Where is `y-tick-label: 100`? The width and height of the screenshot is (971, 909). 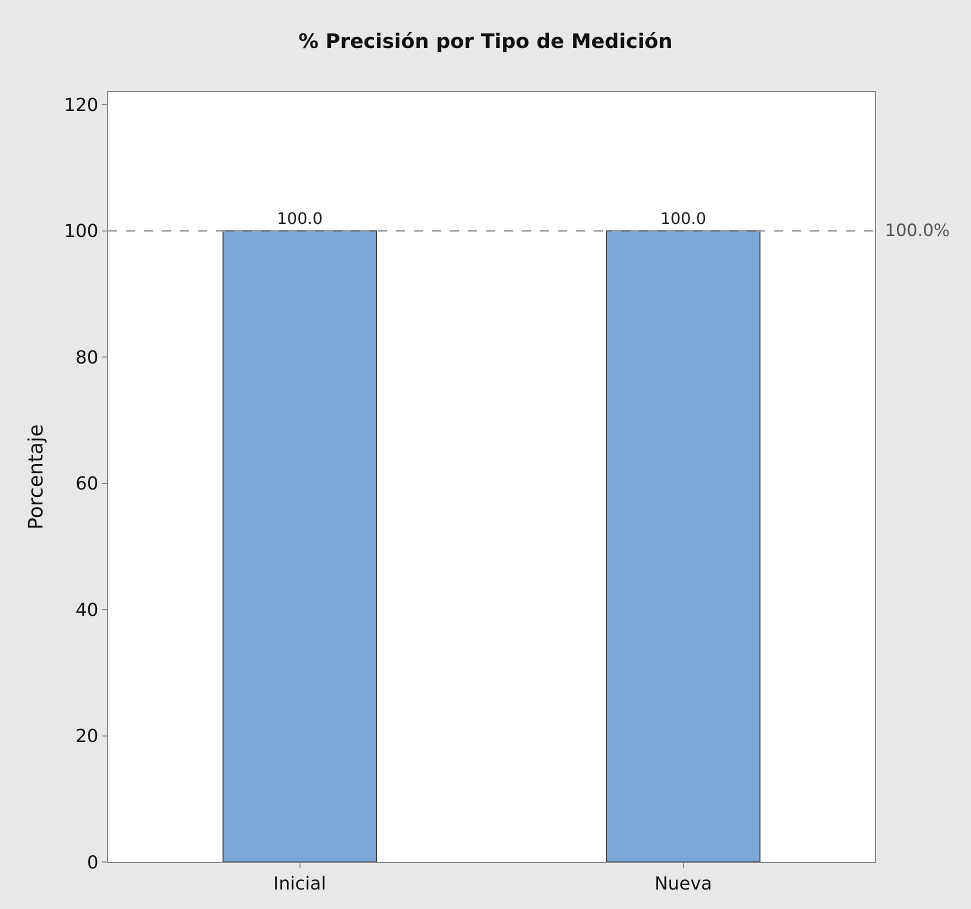
y-tick-label: 100 is located at coordinates (81, 231).